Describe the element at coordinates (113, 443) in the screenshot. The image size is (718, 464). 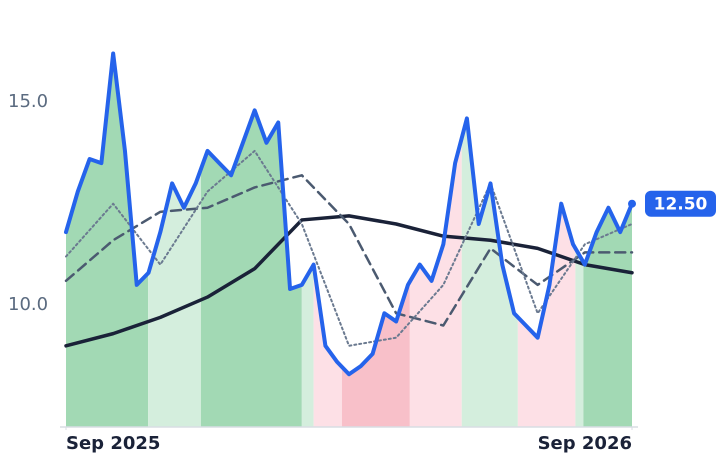
I see `x-tick-label: Sep 2025` at that location.